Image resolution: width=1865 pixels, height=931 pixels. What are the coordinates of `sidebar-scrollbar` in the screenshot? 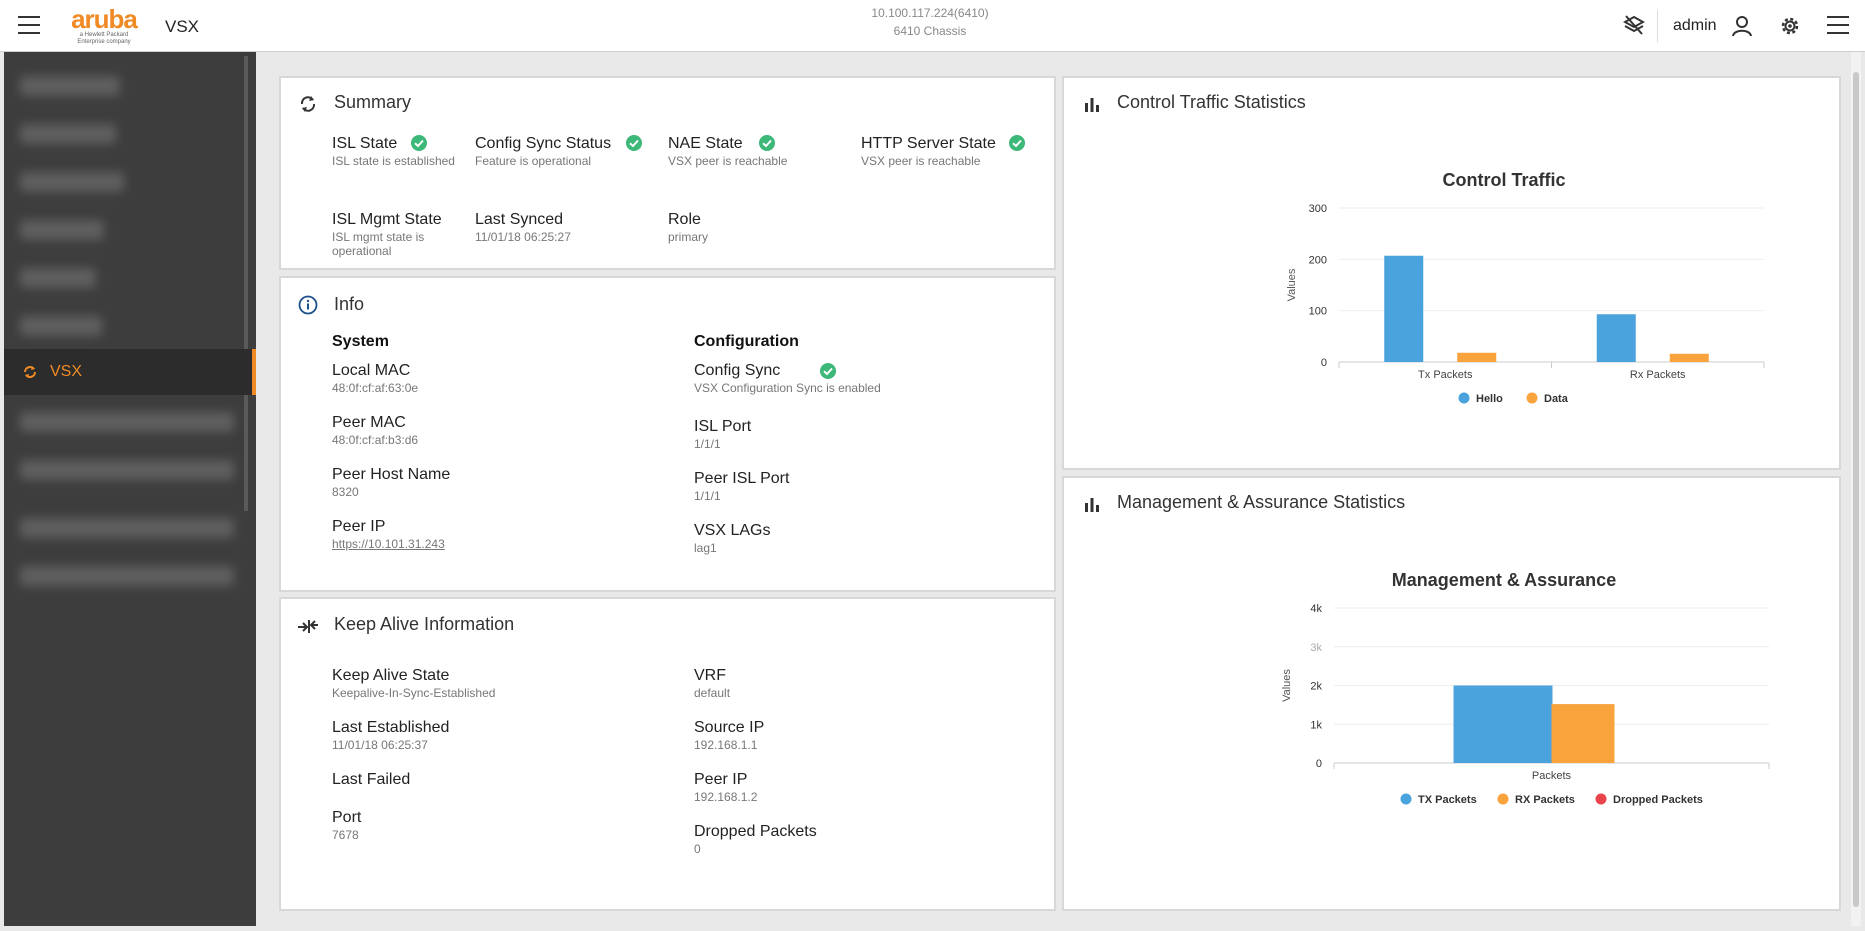 It's located at (246, 283).